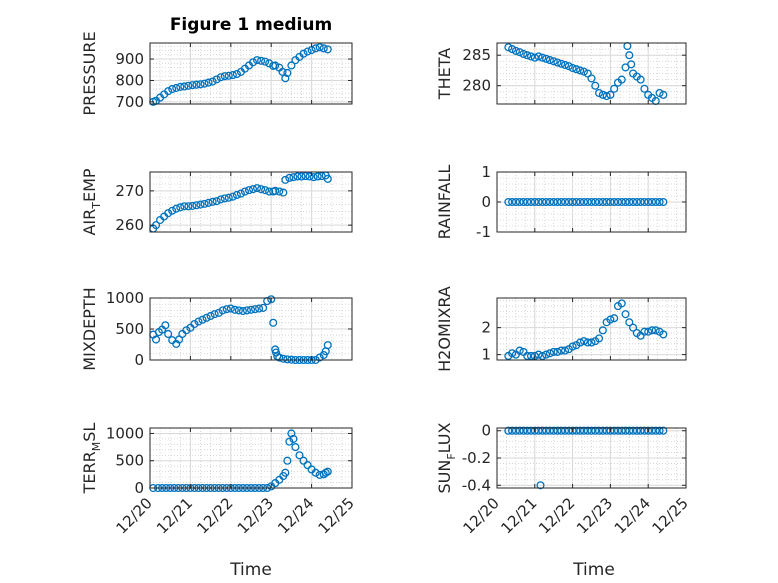  Describe the element at coordinates (125, 433) in the screenshot. I see `y-tick-label: 1000` at that location.